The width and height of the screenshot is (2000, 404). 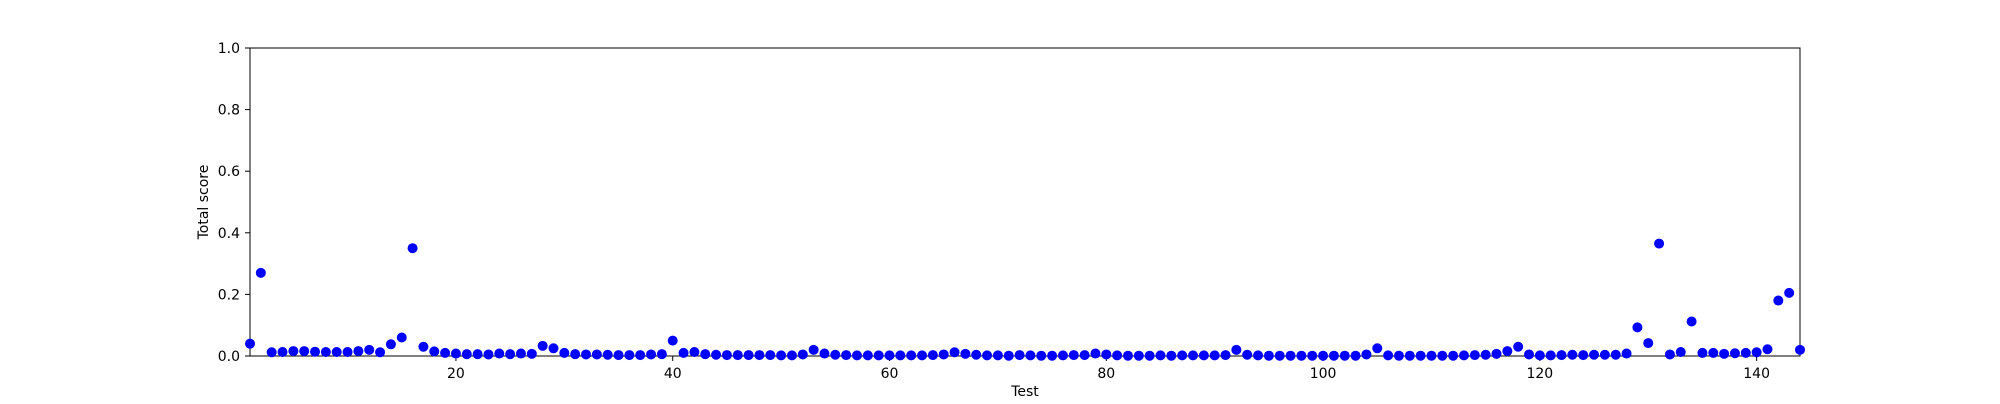 I want to click on y-tick-label: 0.2, so click(x=229, y=295).